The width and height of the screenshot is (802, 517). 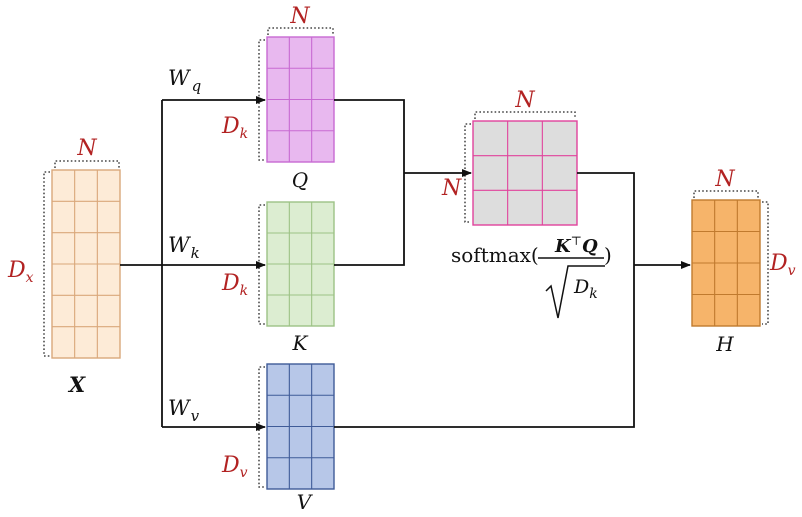 I want to click on formula-denominator: Dk, so click(x=585, y=289).